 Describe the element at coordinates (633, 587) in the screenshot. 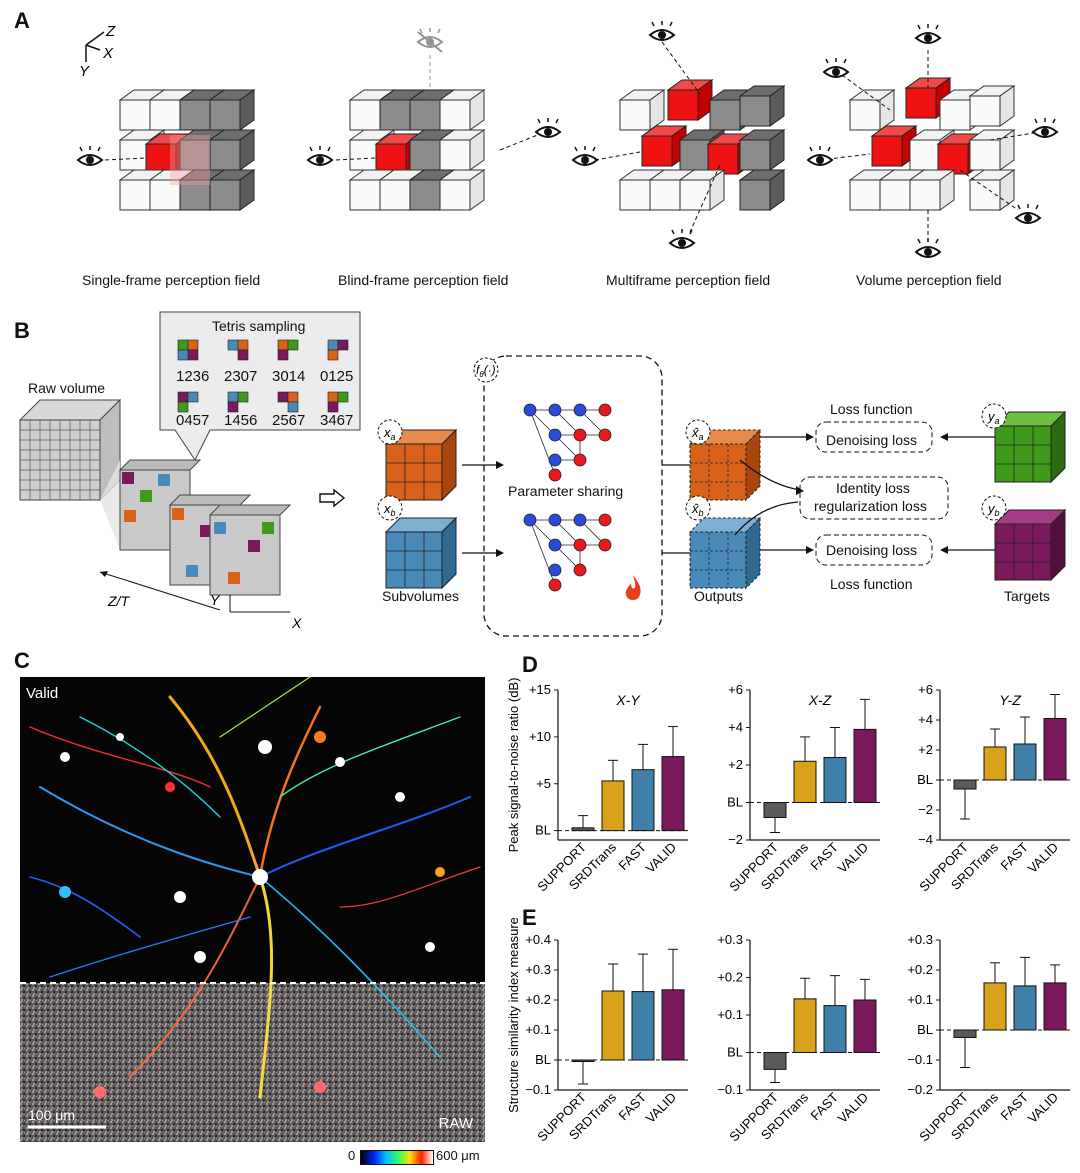

I see `flame-icon` at that location.